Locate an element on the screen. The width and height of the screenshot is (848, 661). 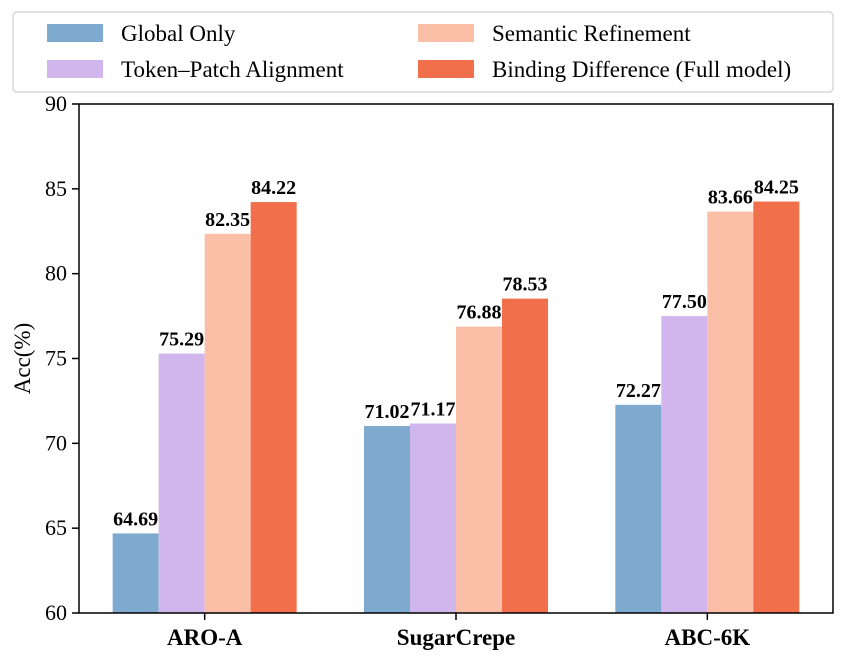
data-label: 75.29 is located at coordinates (181, 340).